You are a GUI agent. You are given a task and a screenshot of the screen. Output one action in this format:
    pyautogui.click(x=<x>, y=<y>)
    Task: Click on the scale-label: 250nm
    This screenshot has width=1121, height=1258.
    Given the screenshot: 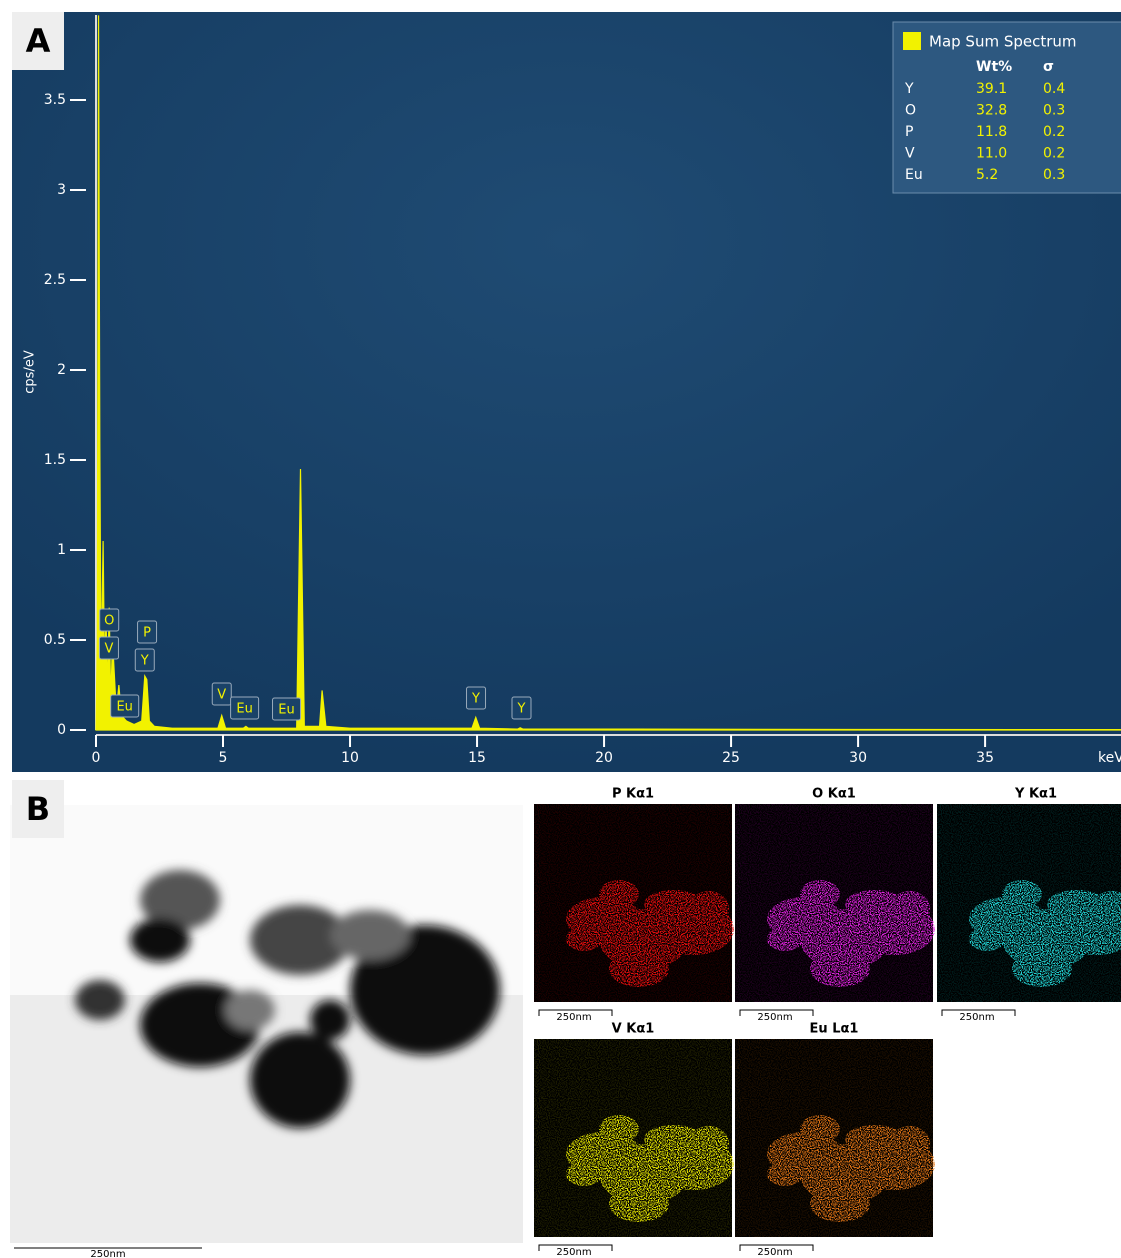 What is the action you would take?
    pyautogui.click(x=107, y=1253)
    